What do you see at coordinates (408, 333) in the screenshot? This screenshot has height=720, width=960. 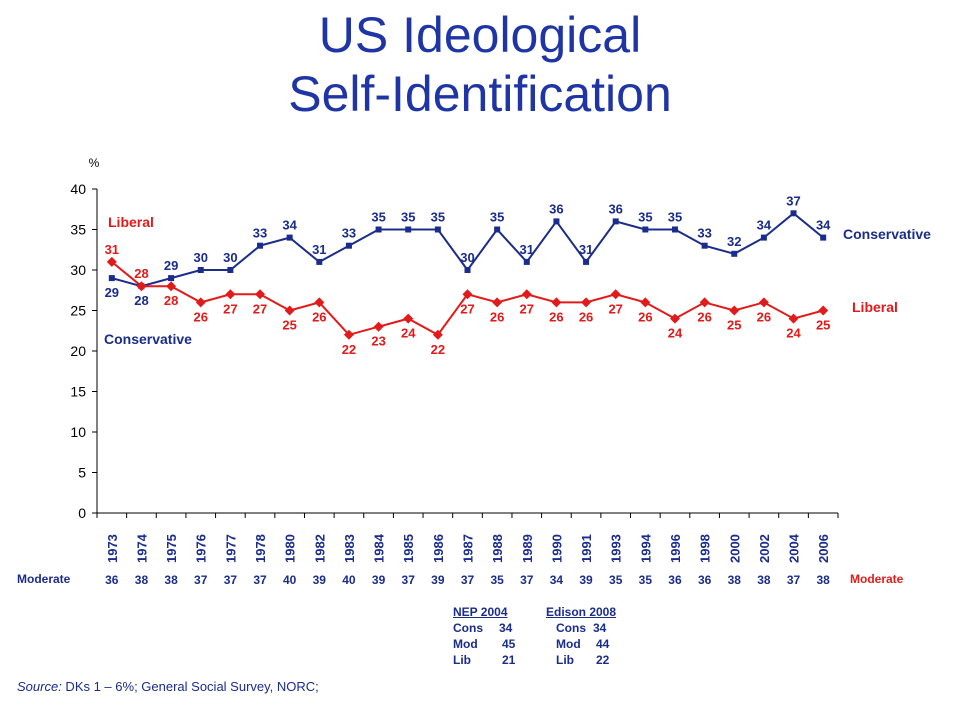 I see `liberal-data-label: 24` at bounding box center [408, 333].